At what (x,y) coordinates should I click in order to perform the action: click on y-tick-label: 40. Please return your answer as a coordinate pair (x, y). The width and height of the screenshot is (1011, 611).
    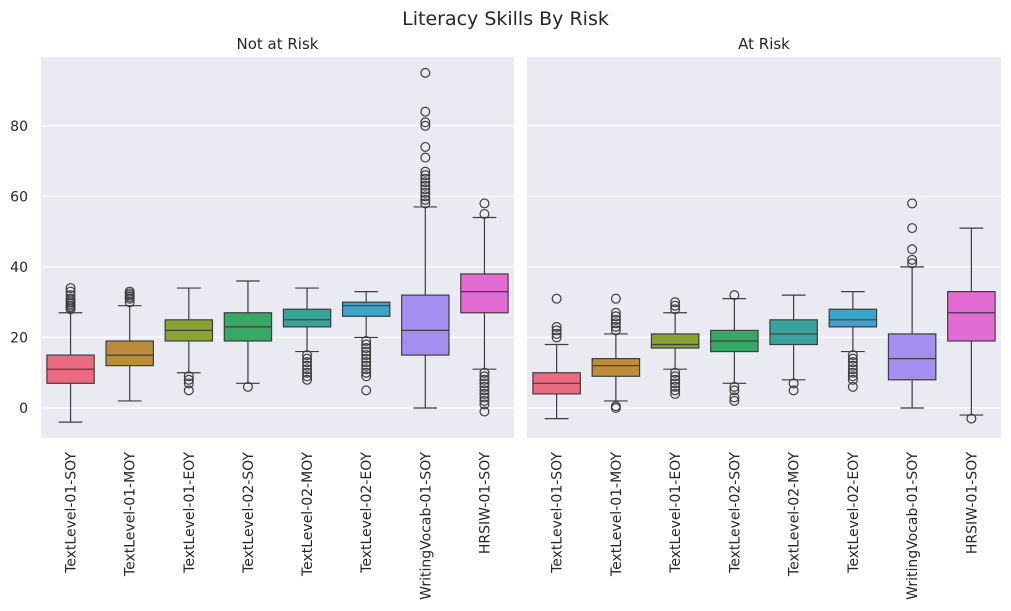
    Looking at the image, I should click on (19, 268).